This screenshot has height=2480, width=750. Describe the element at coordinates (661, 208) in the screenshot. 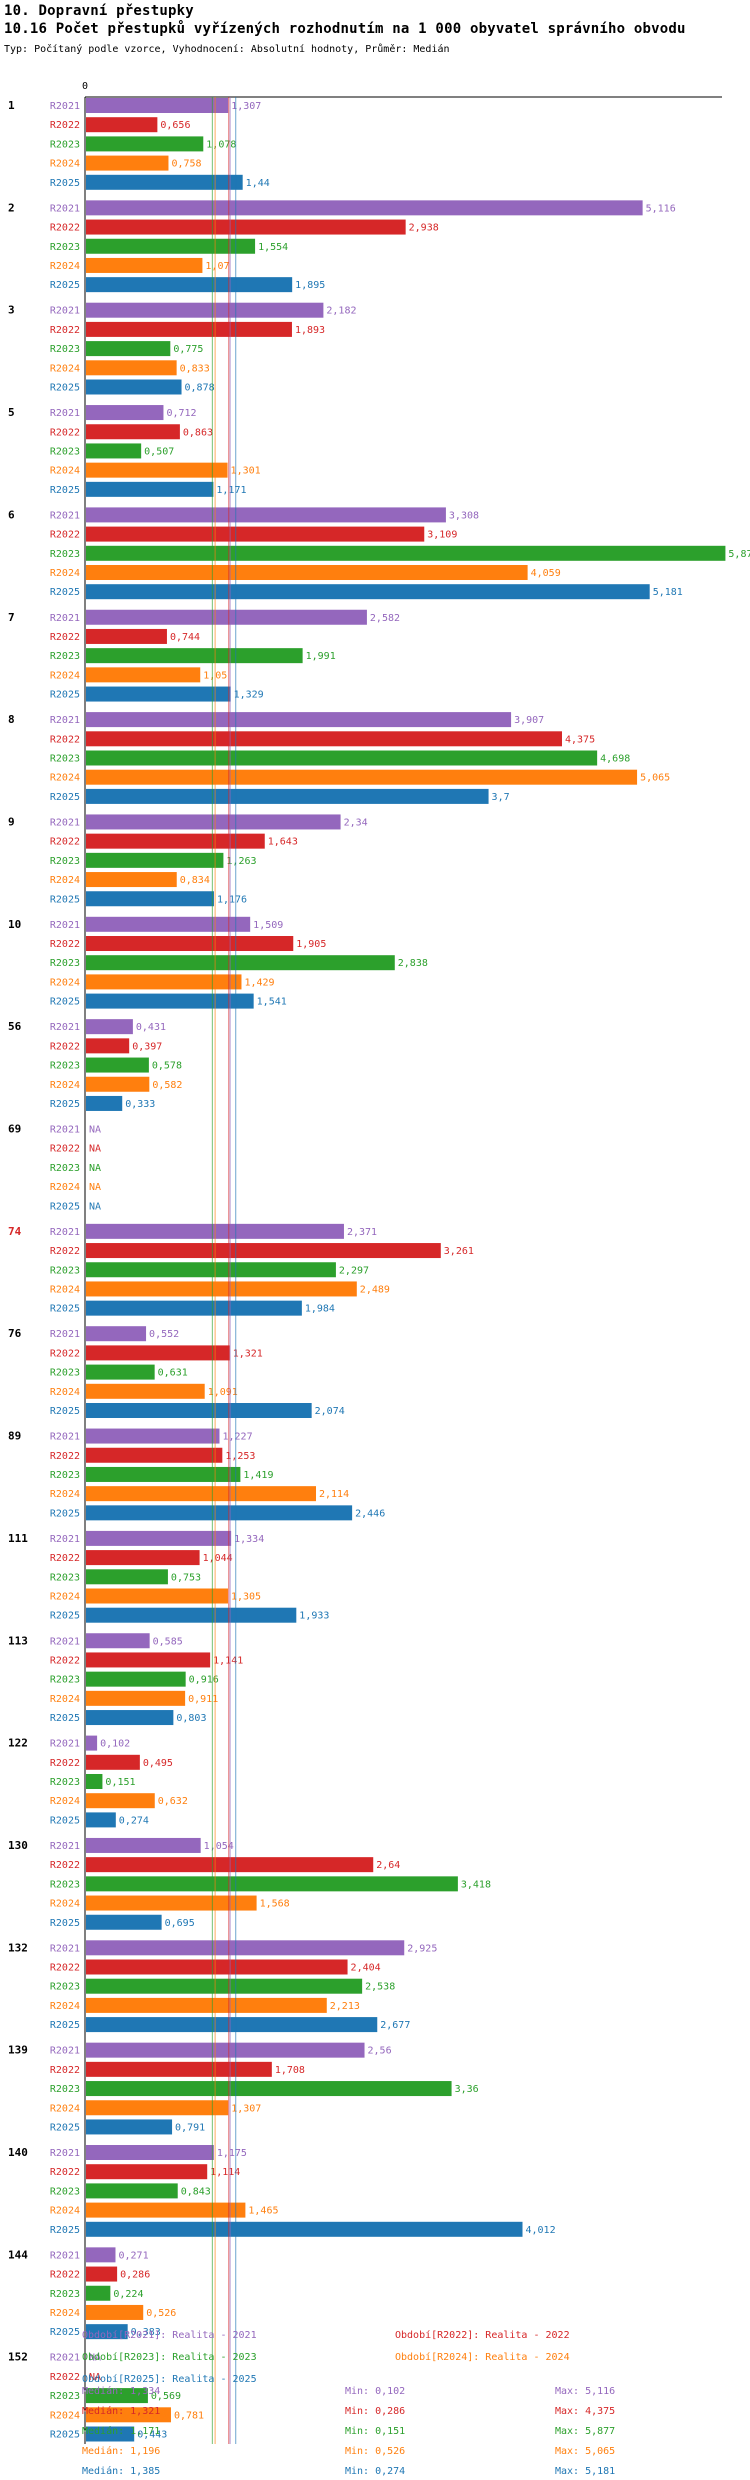

I see `data-value-label: 5,116` at that location.